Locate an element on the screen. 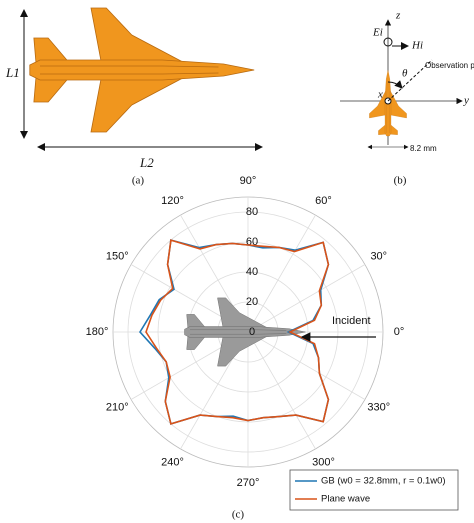 The width and height of the screenshot is (474, 523). e-field-symbol is located at coordinates (388, 42).